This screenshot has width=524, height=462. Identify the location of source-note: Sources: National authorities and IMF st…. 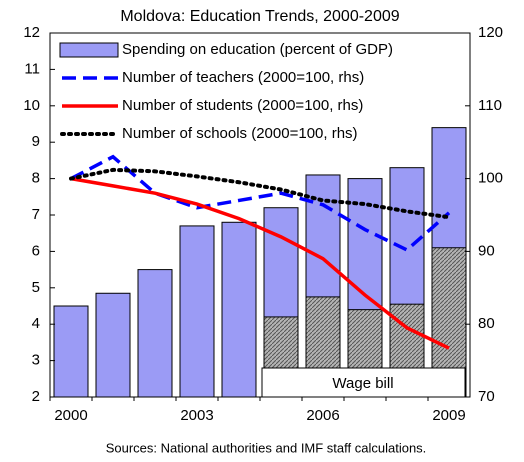
(266, 447).